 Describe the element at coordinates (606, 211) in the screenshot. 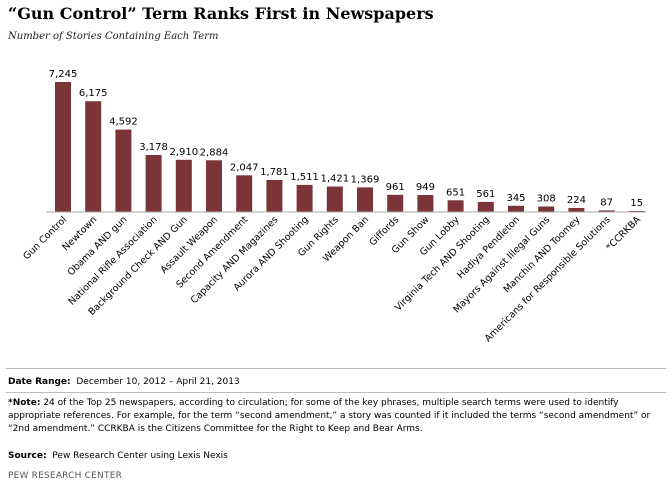

I see `bar-americans-for-responsible-solutions` at that location.